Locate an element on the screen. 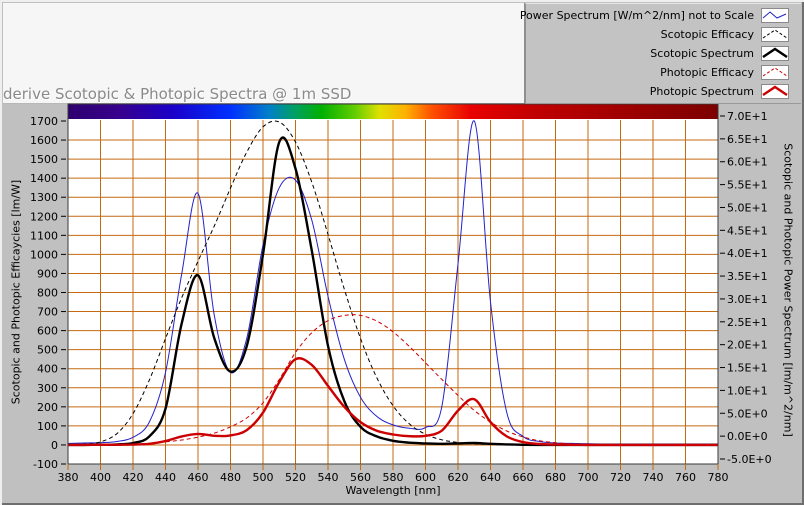 This screenshot has width=804, height=505. y-left-tick-label: 500 is located at coordinates (47, 350).